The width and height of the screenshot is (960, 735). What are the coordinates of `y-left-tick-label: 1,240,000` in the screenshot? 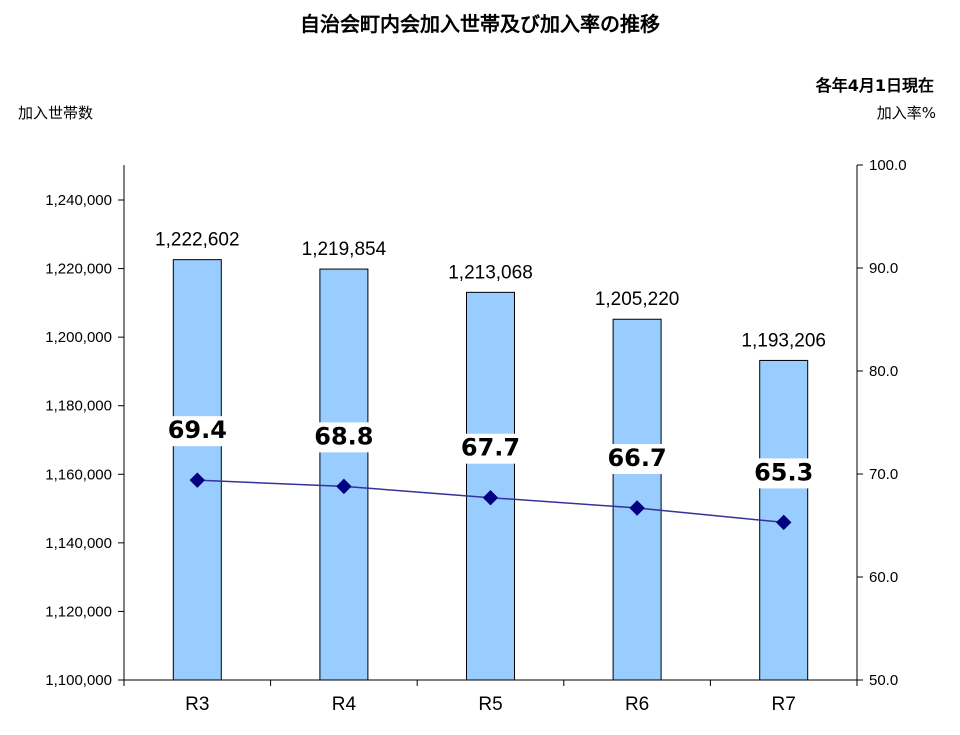 It's located at (78, 200).